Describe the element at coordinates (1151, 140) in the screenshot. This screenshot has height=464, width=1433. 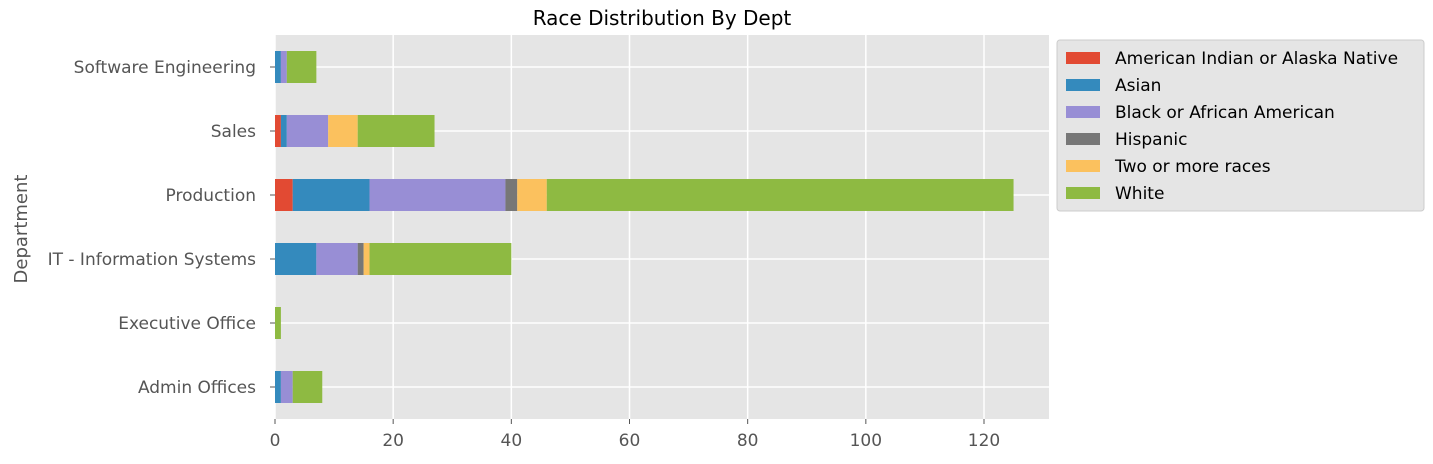
I see `legend-label: Hispanic` at that location.